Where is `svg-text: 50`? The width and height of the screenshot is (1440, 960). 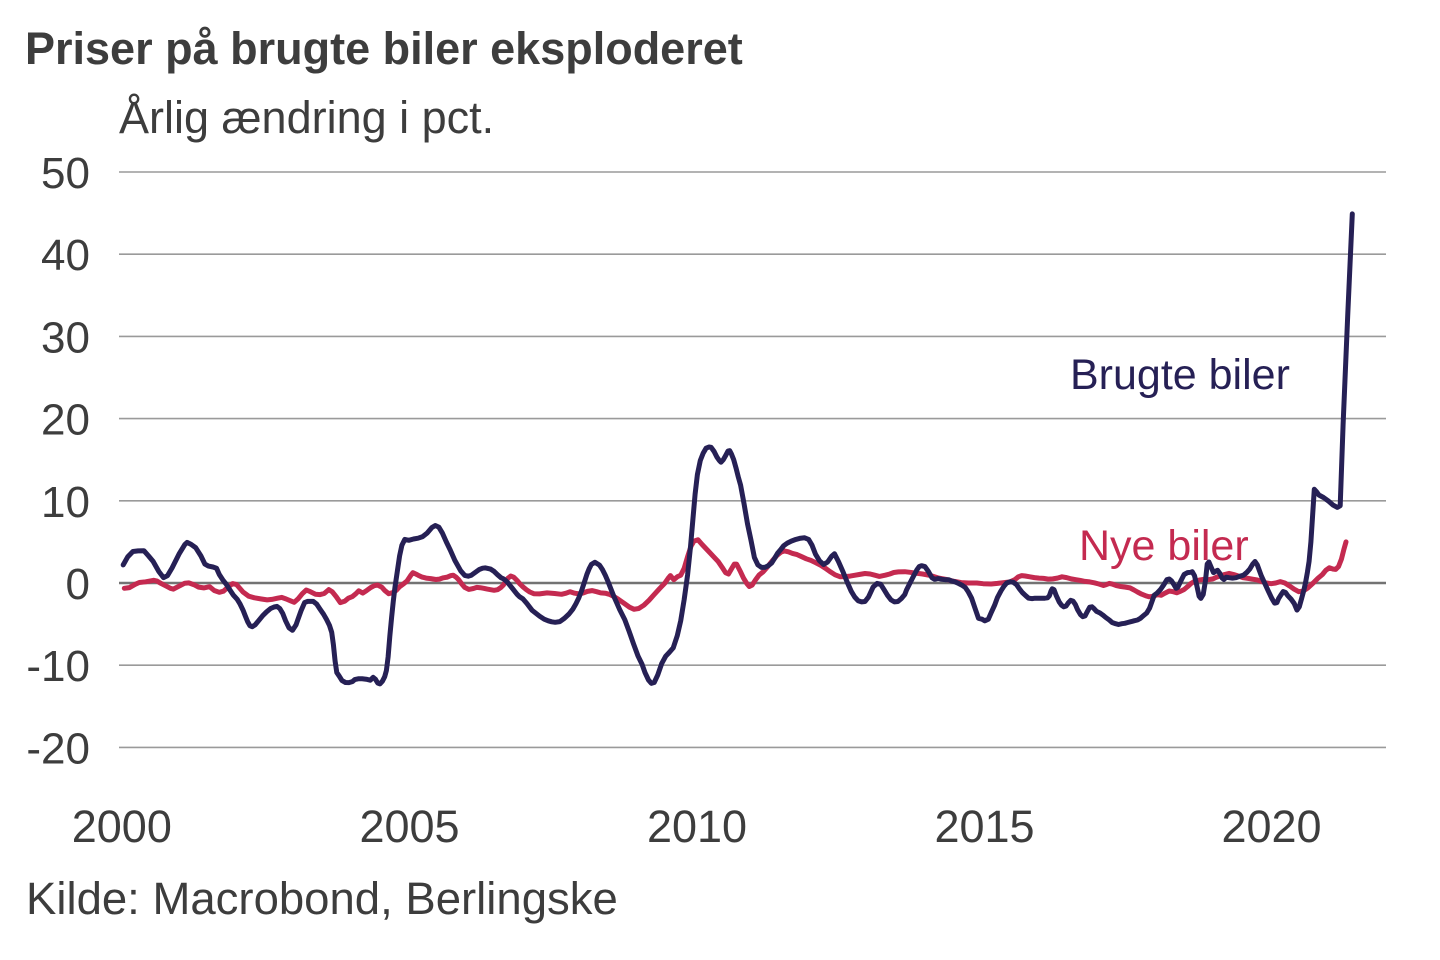 svg-text: 50 is located at coordinates (65, 173).